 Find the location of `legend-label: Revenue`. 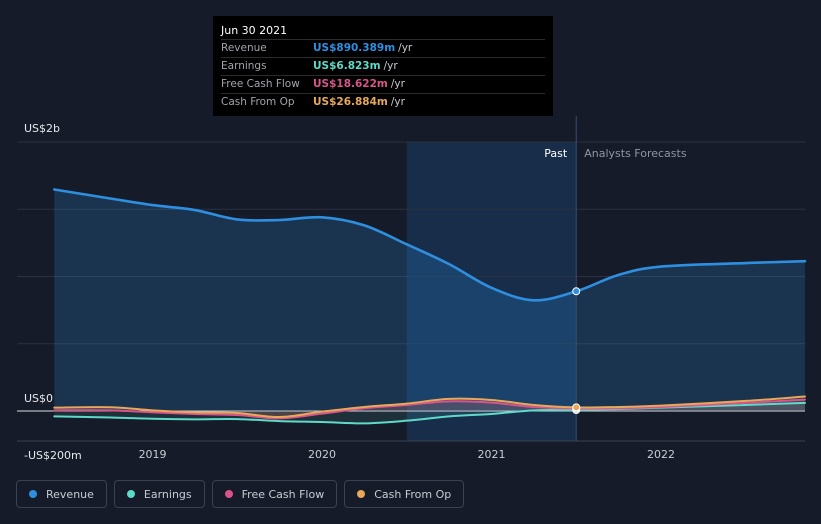

legend-label: Revenue is located at coordinates (70, 494).